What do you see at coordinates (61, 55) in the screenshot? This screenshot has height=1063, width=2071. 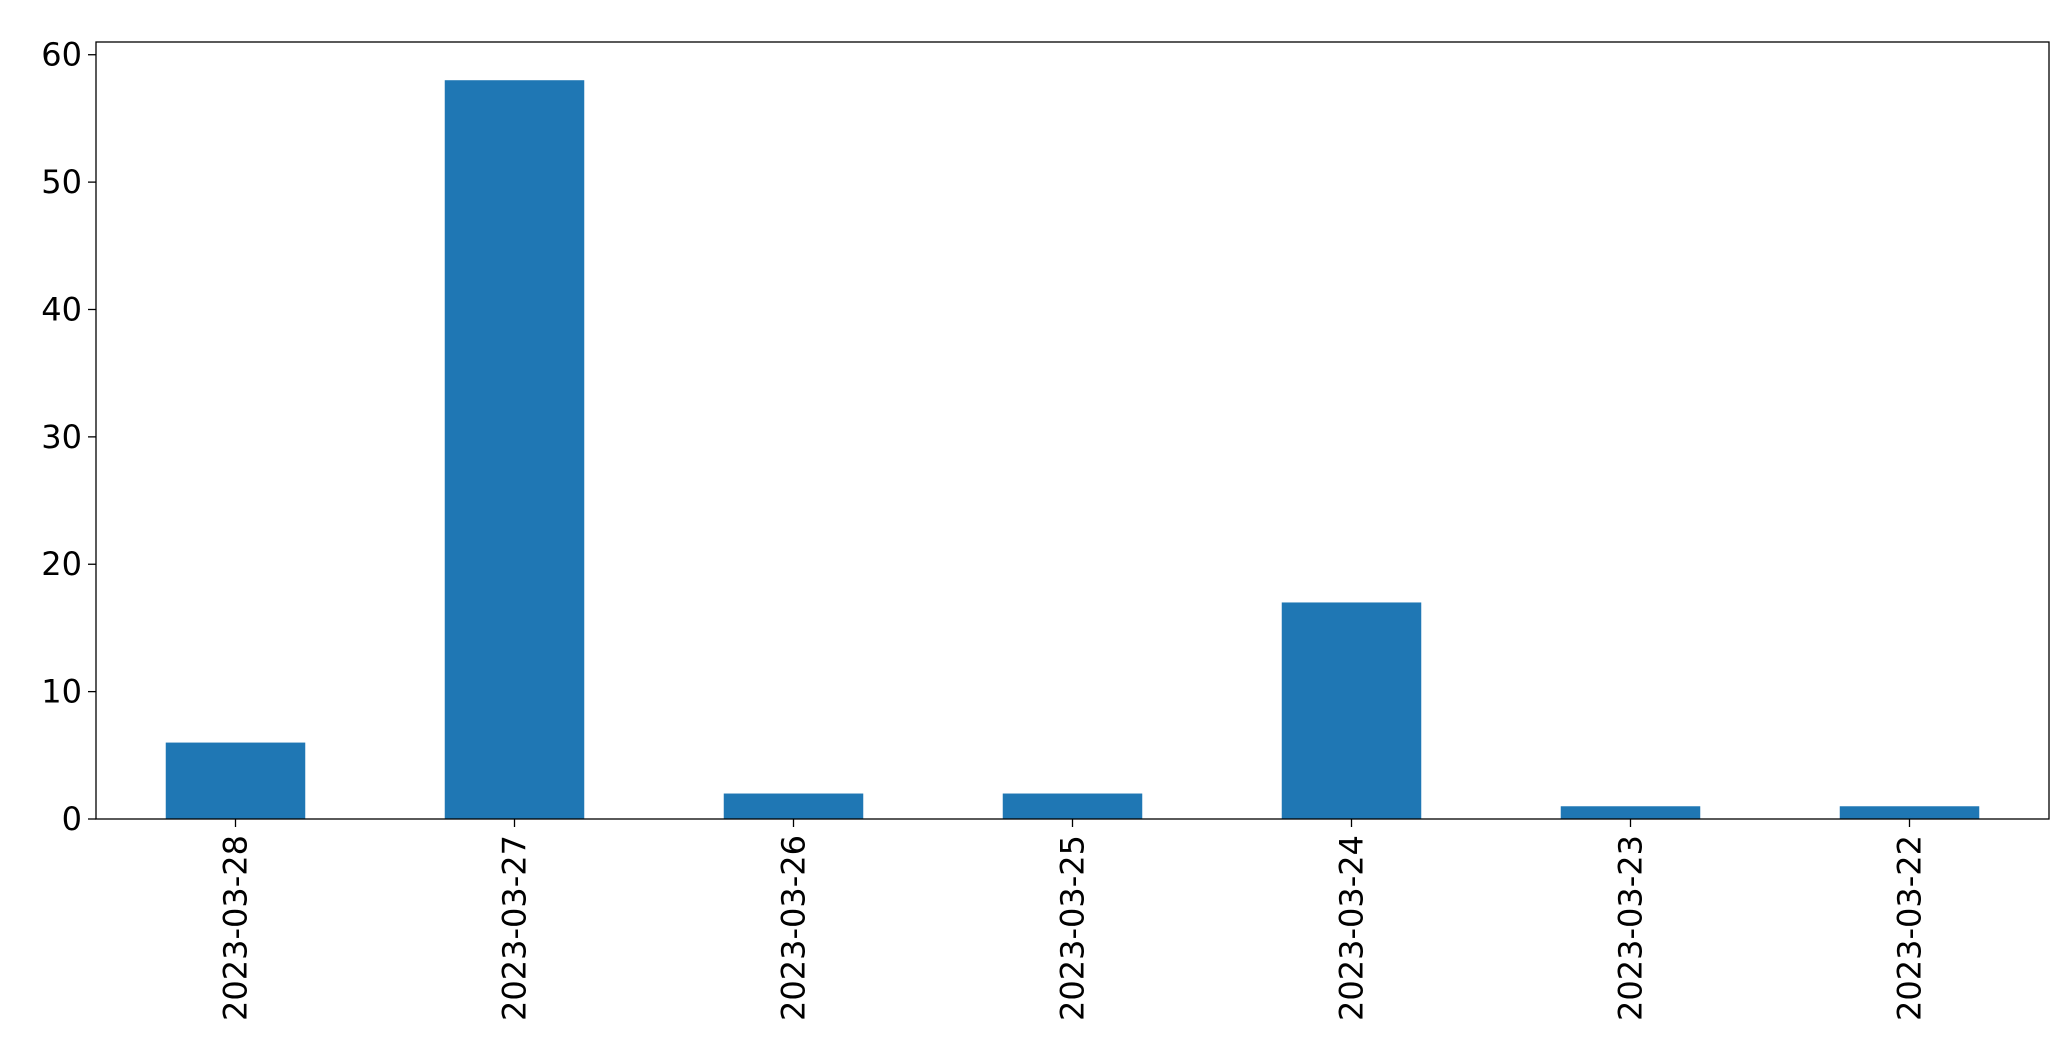 I see `y-tick-label: 60` at bounding box center [61, 55].